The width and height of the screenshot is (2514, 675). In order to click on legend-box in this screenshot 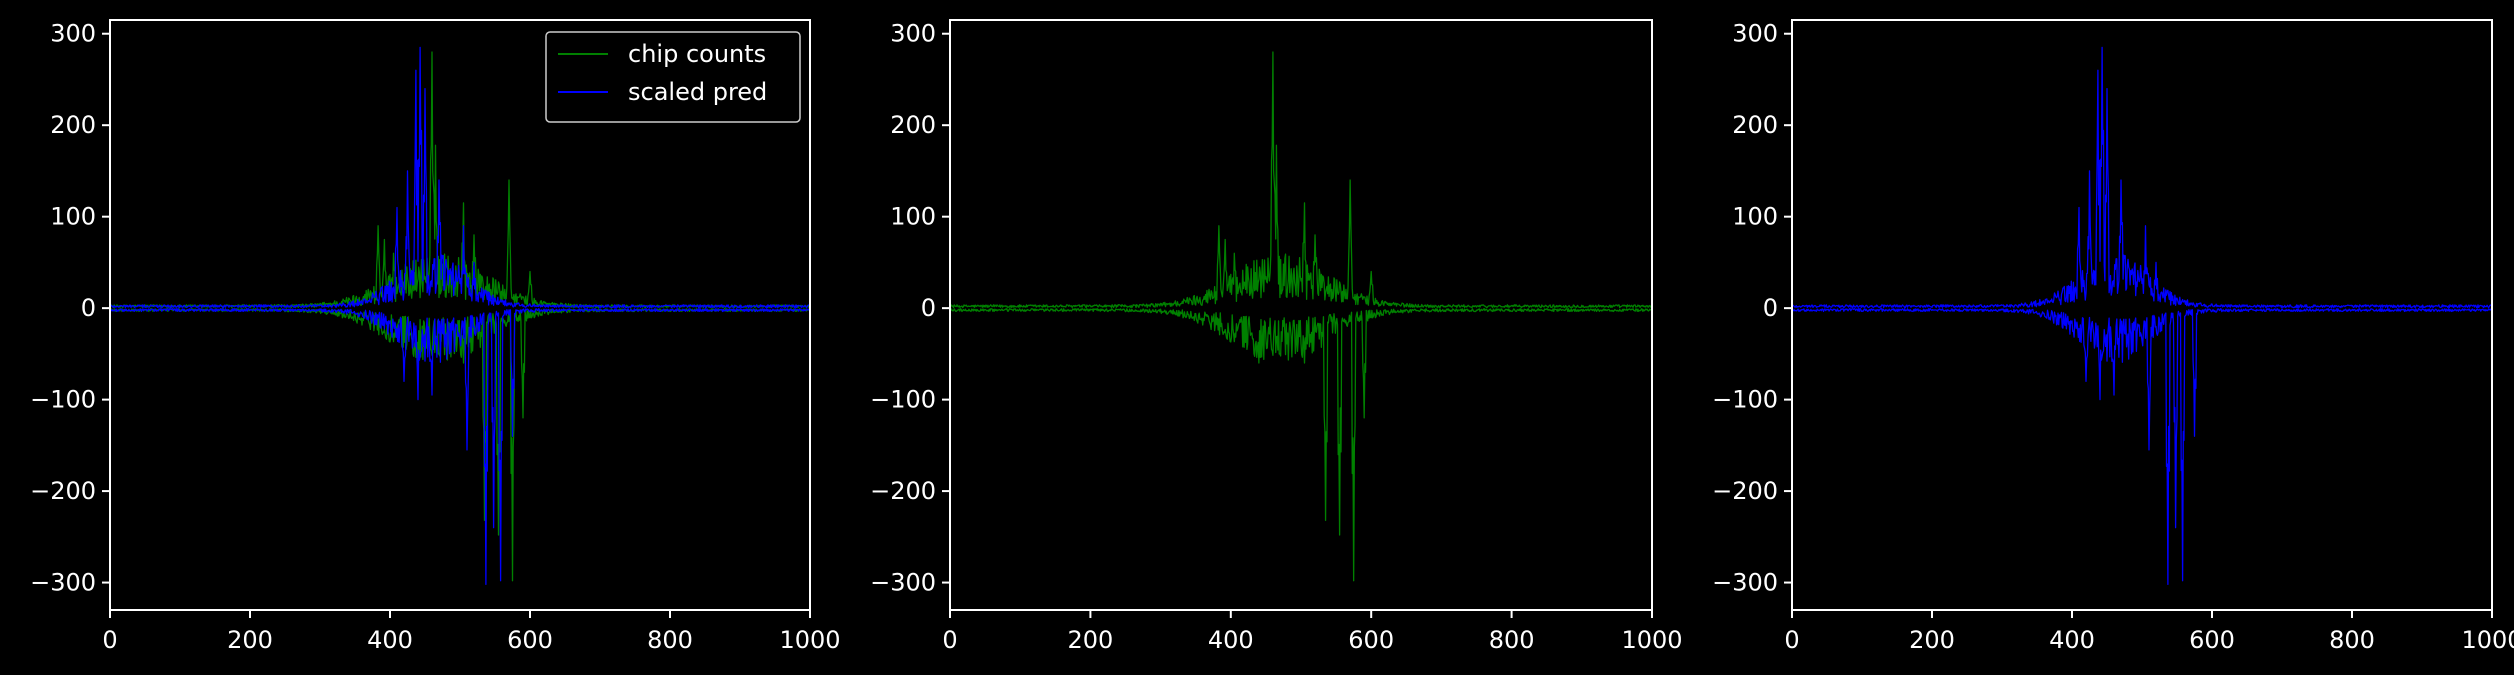, I will do `click(673, 77)`.